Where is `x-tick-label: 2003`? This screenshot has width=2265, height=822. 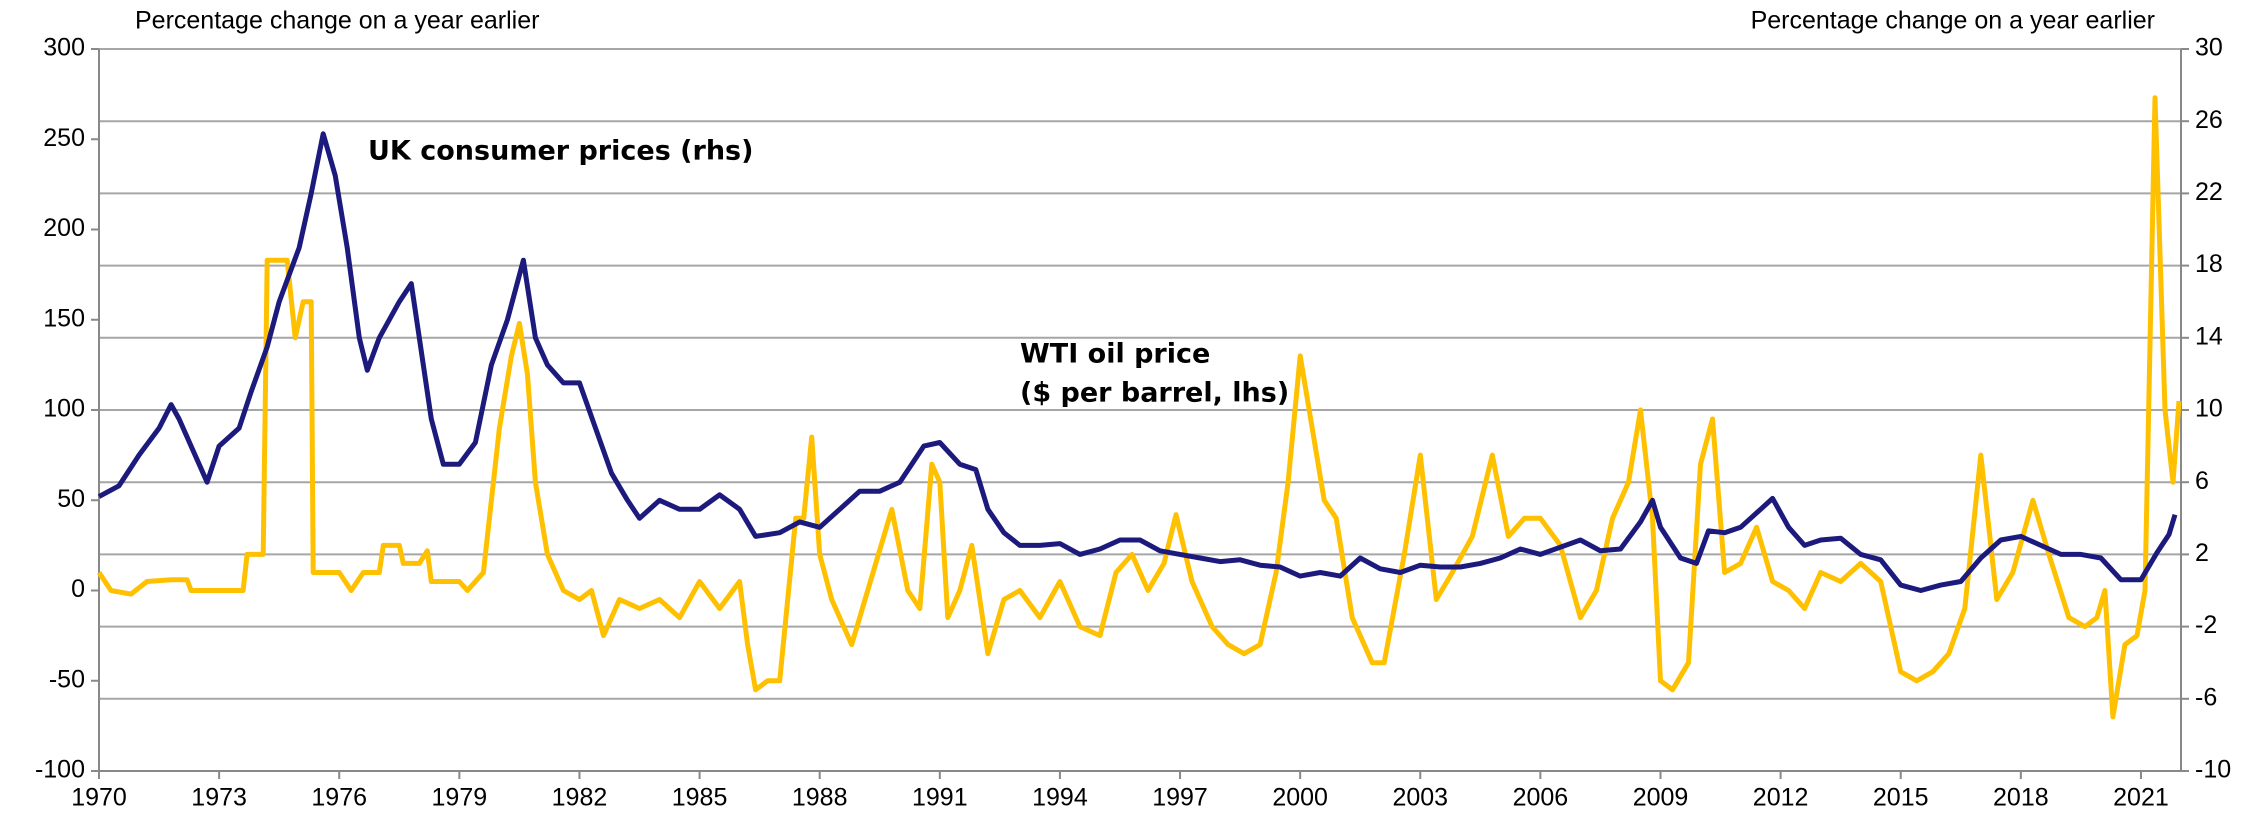
x-tick-label: 2003 is located at coordinates (1420, 798).